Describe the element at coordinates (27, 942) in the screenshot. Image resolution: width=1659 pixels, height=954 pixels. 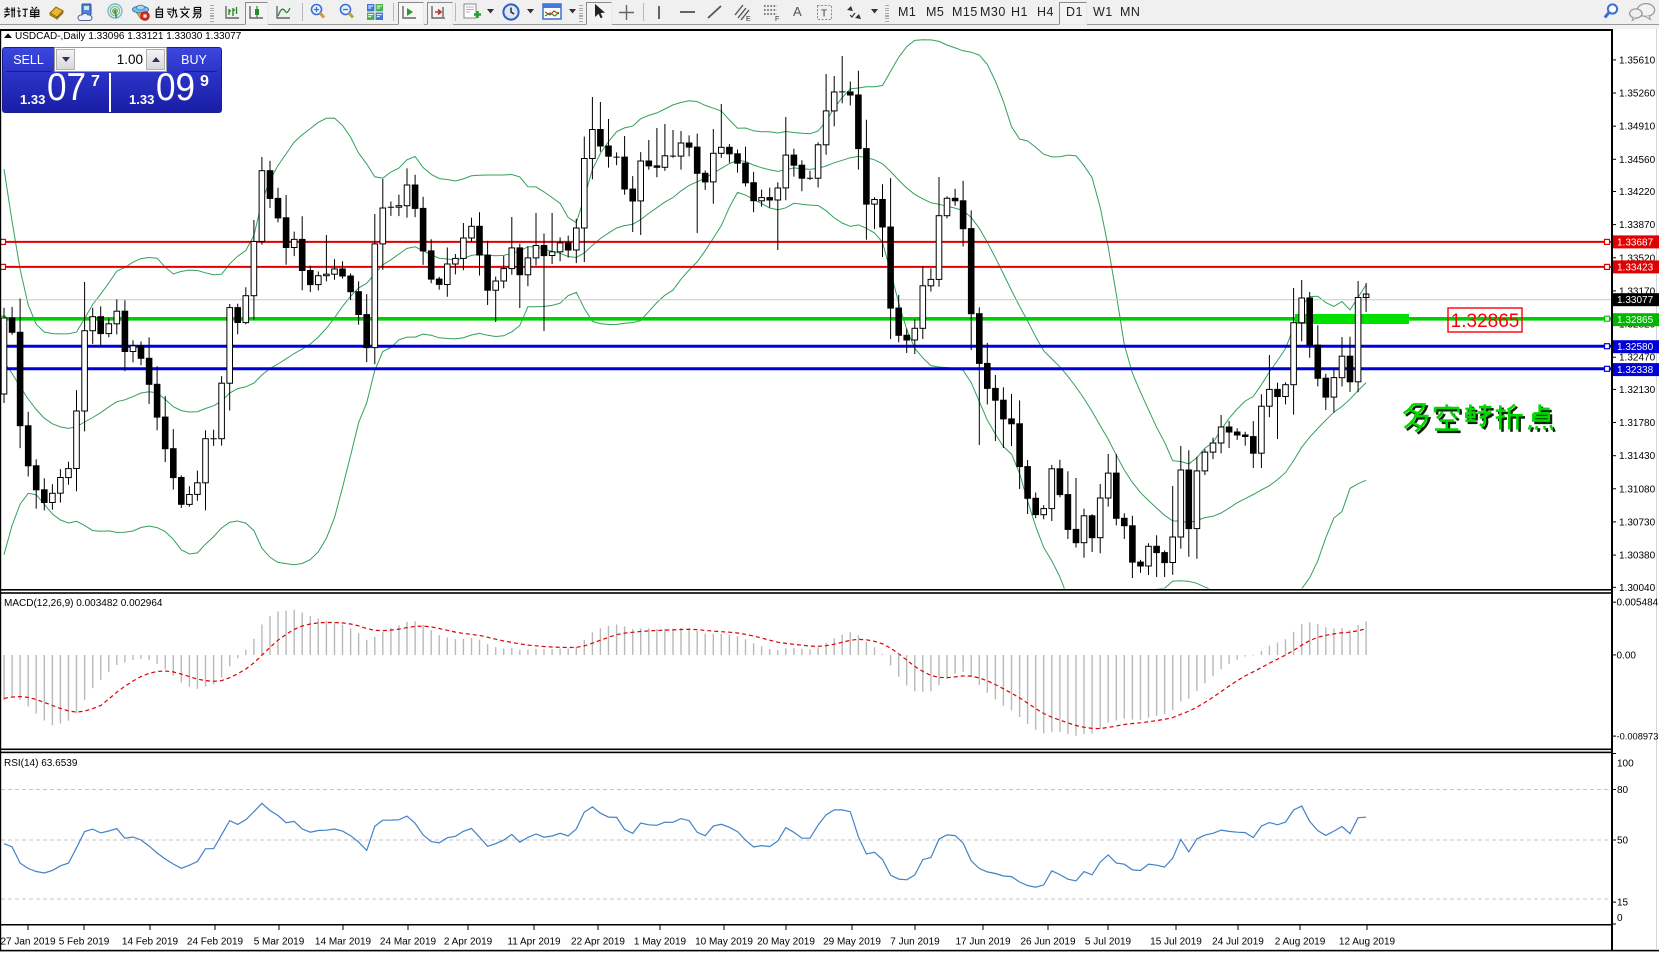
I see `svg-text: 27 Jan 2019` at that location.